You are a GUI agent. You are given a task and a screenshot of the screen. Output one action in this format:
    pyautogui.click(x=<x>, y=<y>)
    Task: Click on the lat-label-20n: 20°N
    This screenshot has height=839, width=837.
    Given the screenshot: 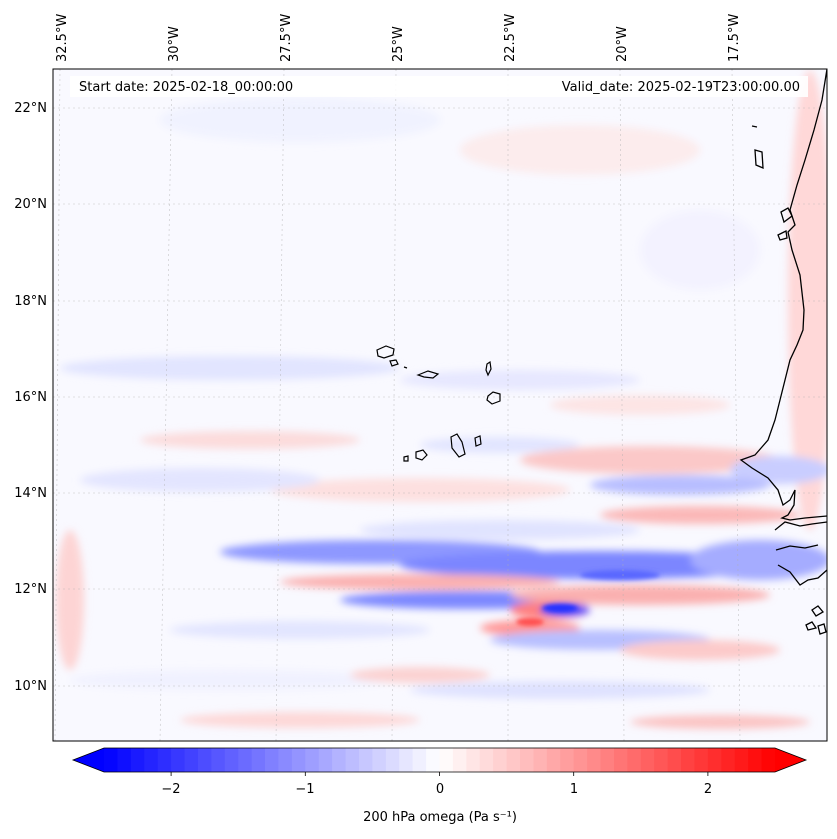 What is the action you would take?
    pyautogui.click(x=30, y=204)
    